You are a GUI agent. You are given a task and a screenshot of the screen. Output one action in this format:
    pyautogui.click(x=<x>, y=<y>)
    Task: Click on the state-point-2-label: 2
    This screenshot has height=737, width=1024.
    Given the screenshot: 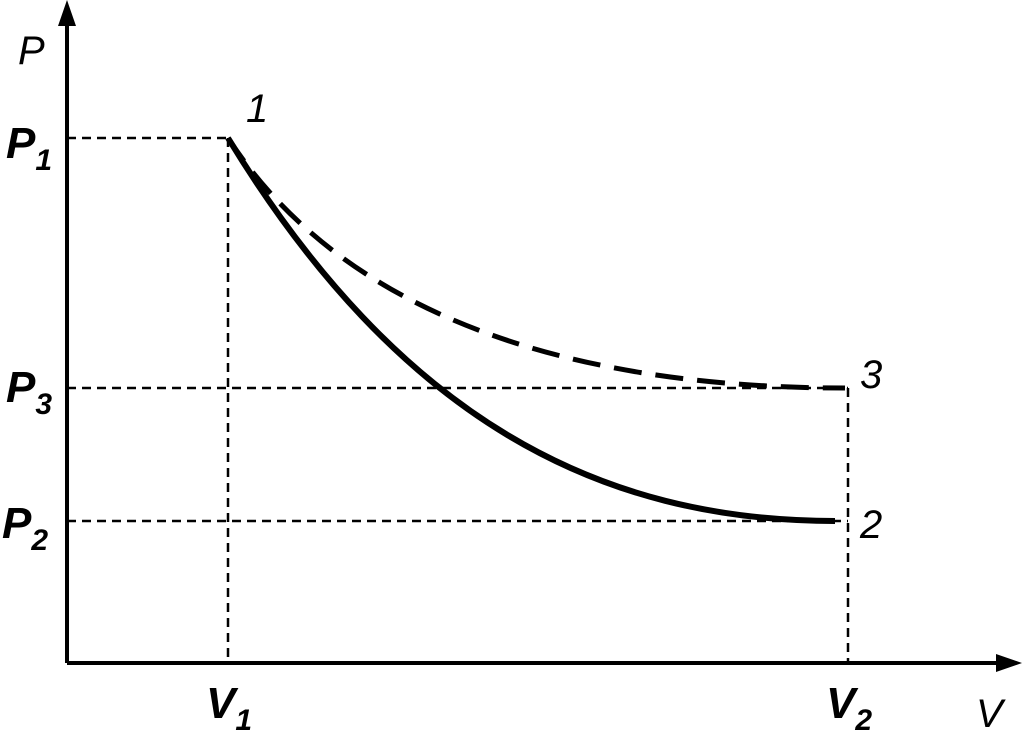 What is the action you would take?
    pyautogui.click(x=870, y=525)
    